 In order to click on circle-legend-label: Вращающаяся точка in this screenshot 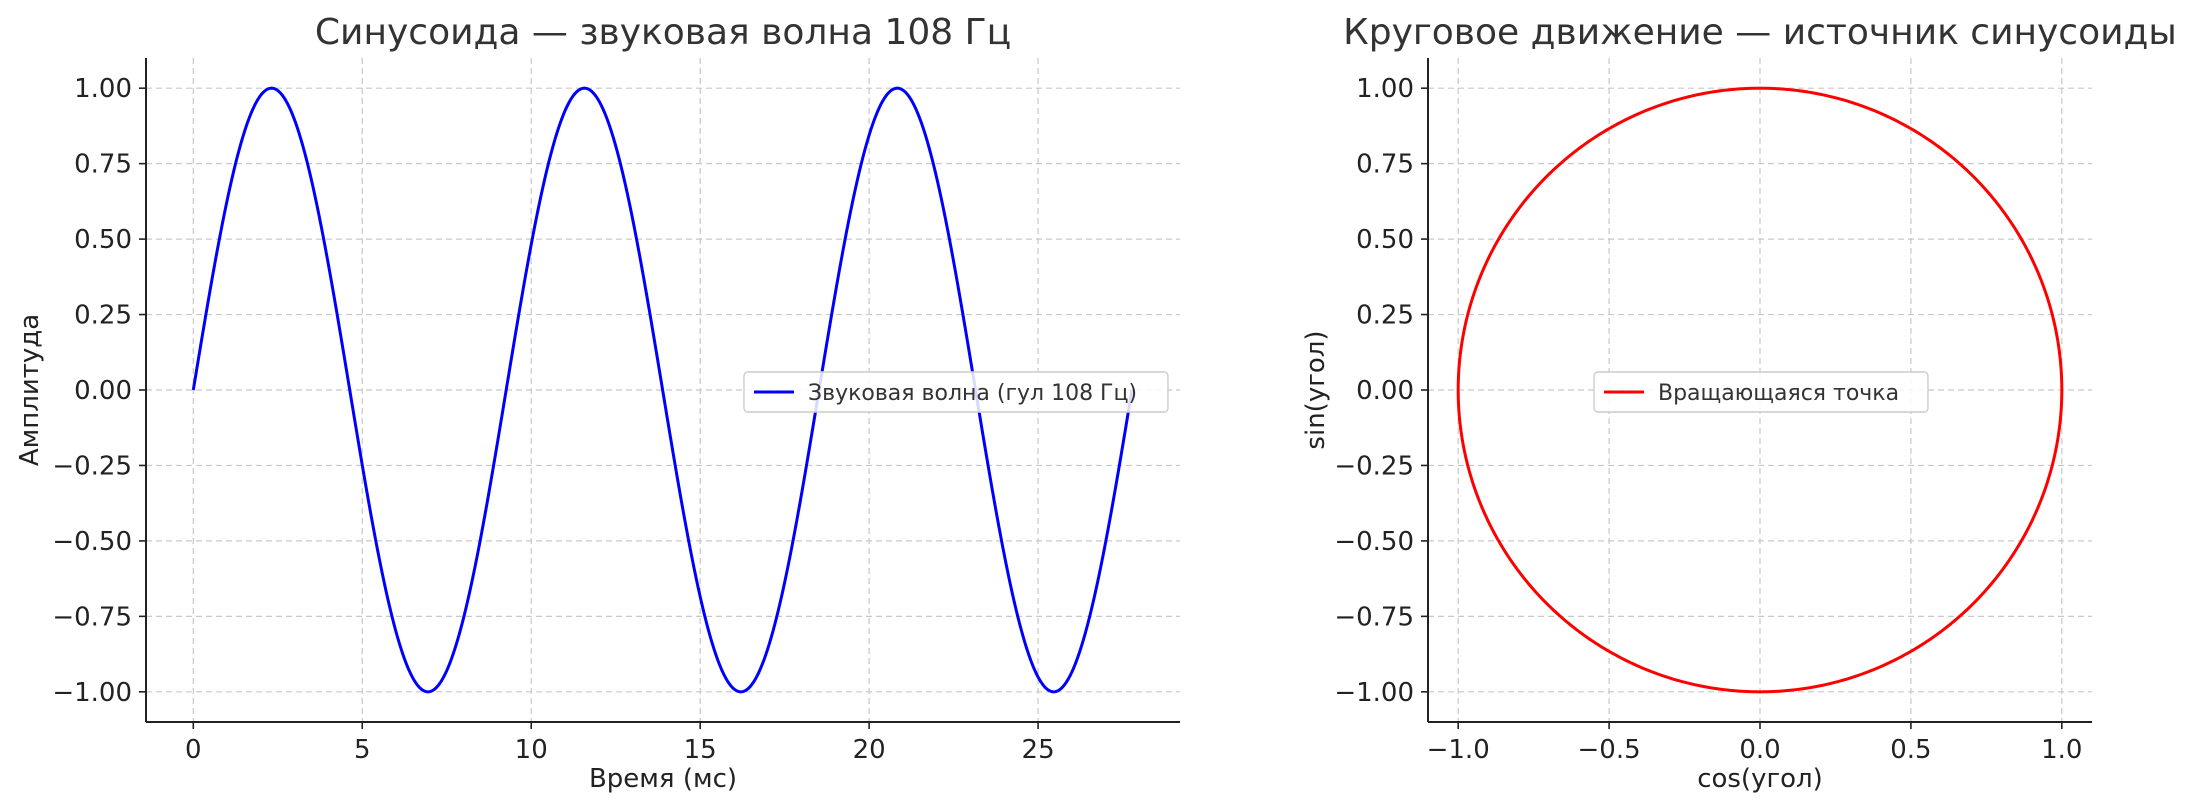, I will do `click(1778, 393)`.